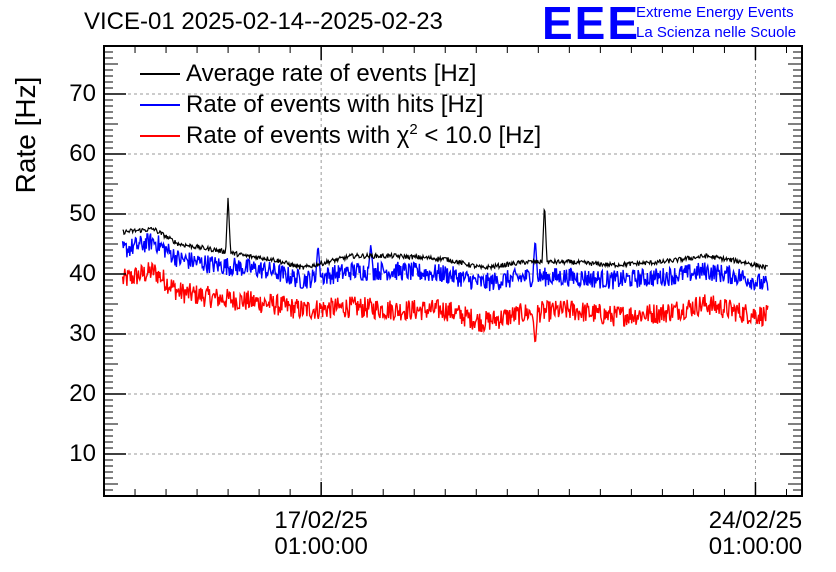 This screenshot has height=572, width=836. Describe the element at coordinates (335, 104) in the screenshot. I see `legend-label-hits: Rate of events with hits [Hz]` at that location.